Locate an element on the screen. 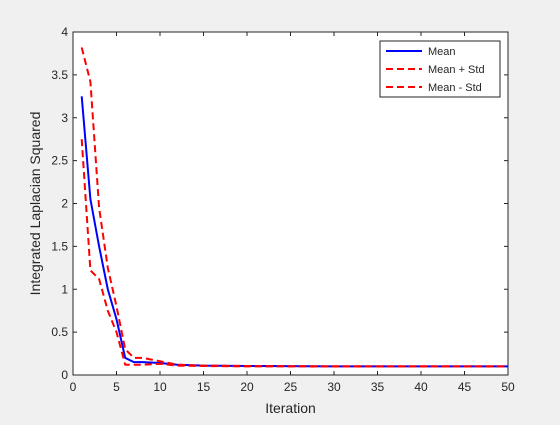  y-tick-label: 0 is located at coordinates (64, 375).